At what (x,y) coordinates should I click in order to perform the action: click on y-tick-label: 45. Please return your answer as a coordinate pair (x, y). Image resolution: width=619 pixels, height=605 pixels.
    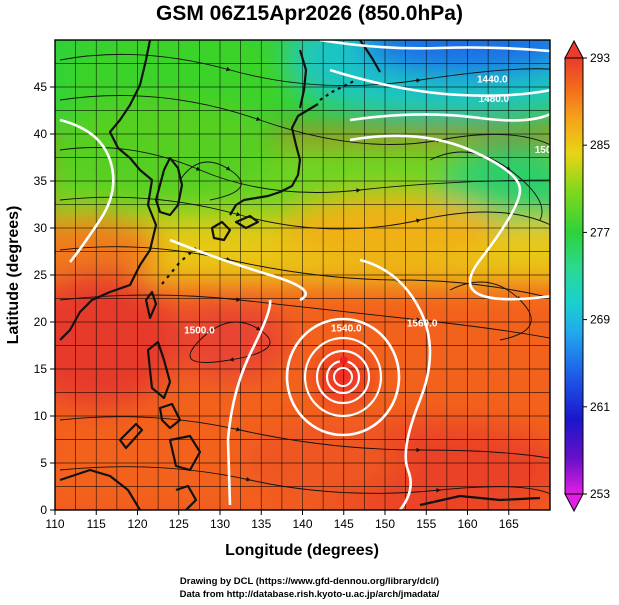
    Looking at the image, I should click on (41, 87).